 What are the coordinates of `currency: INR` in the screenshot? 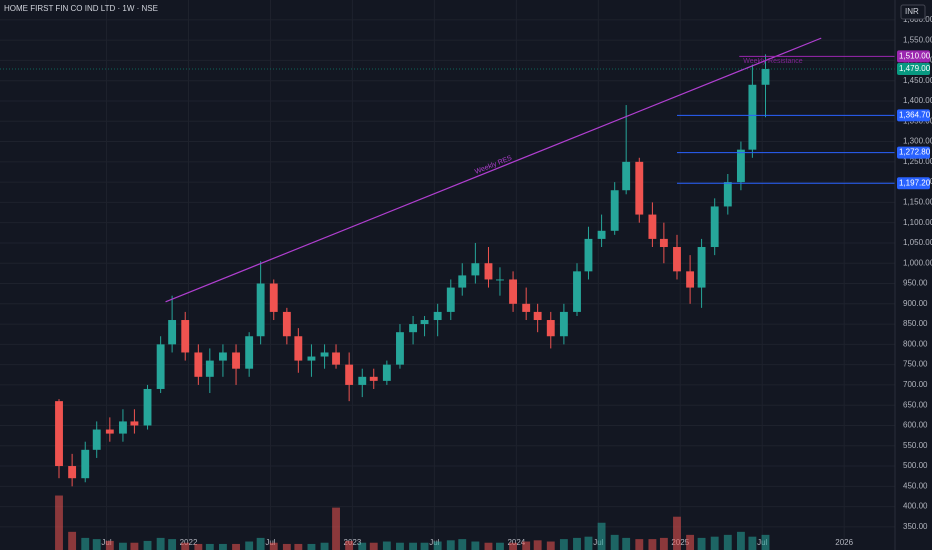 It's located at (912, 11).